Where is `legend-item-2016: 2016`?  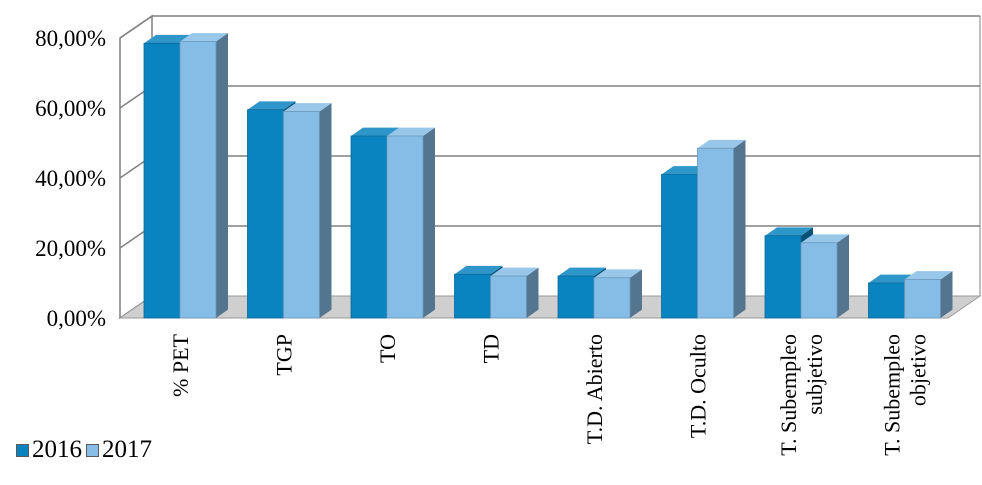 legend-item-2016: 2016 is located at coordinates (49, 450).